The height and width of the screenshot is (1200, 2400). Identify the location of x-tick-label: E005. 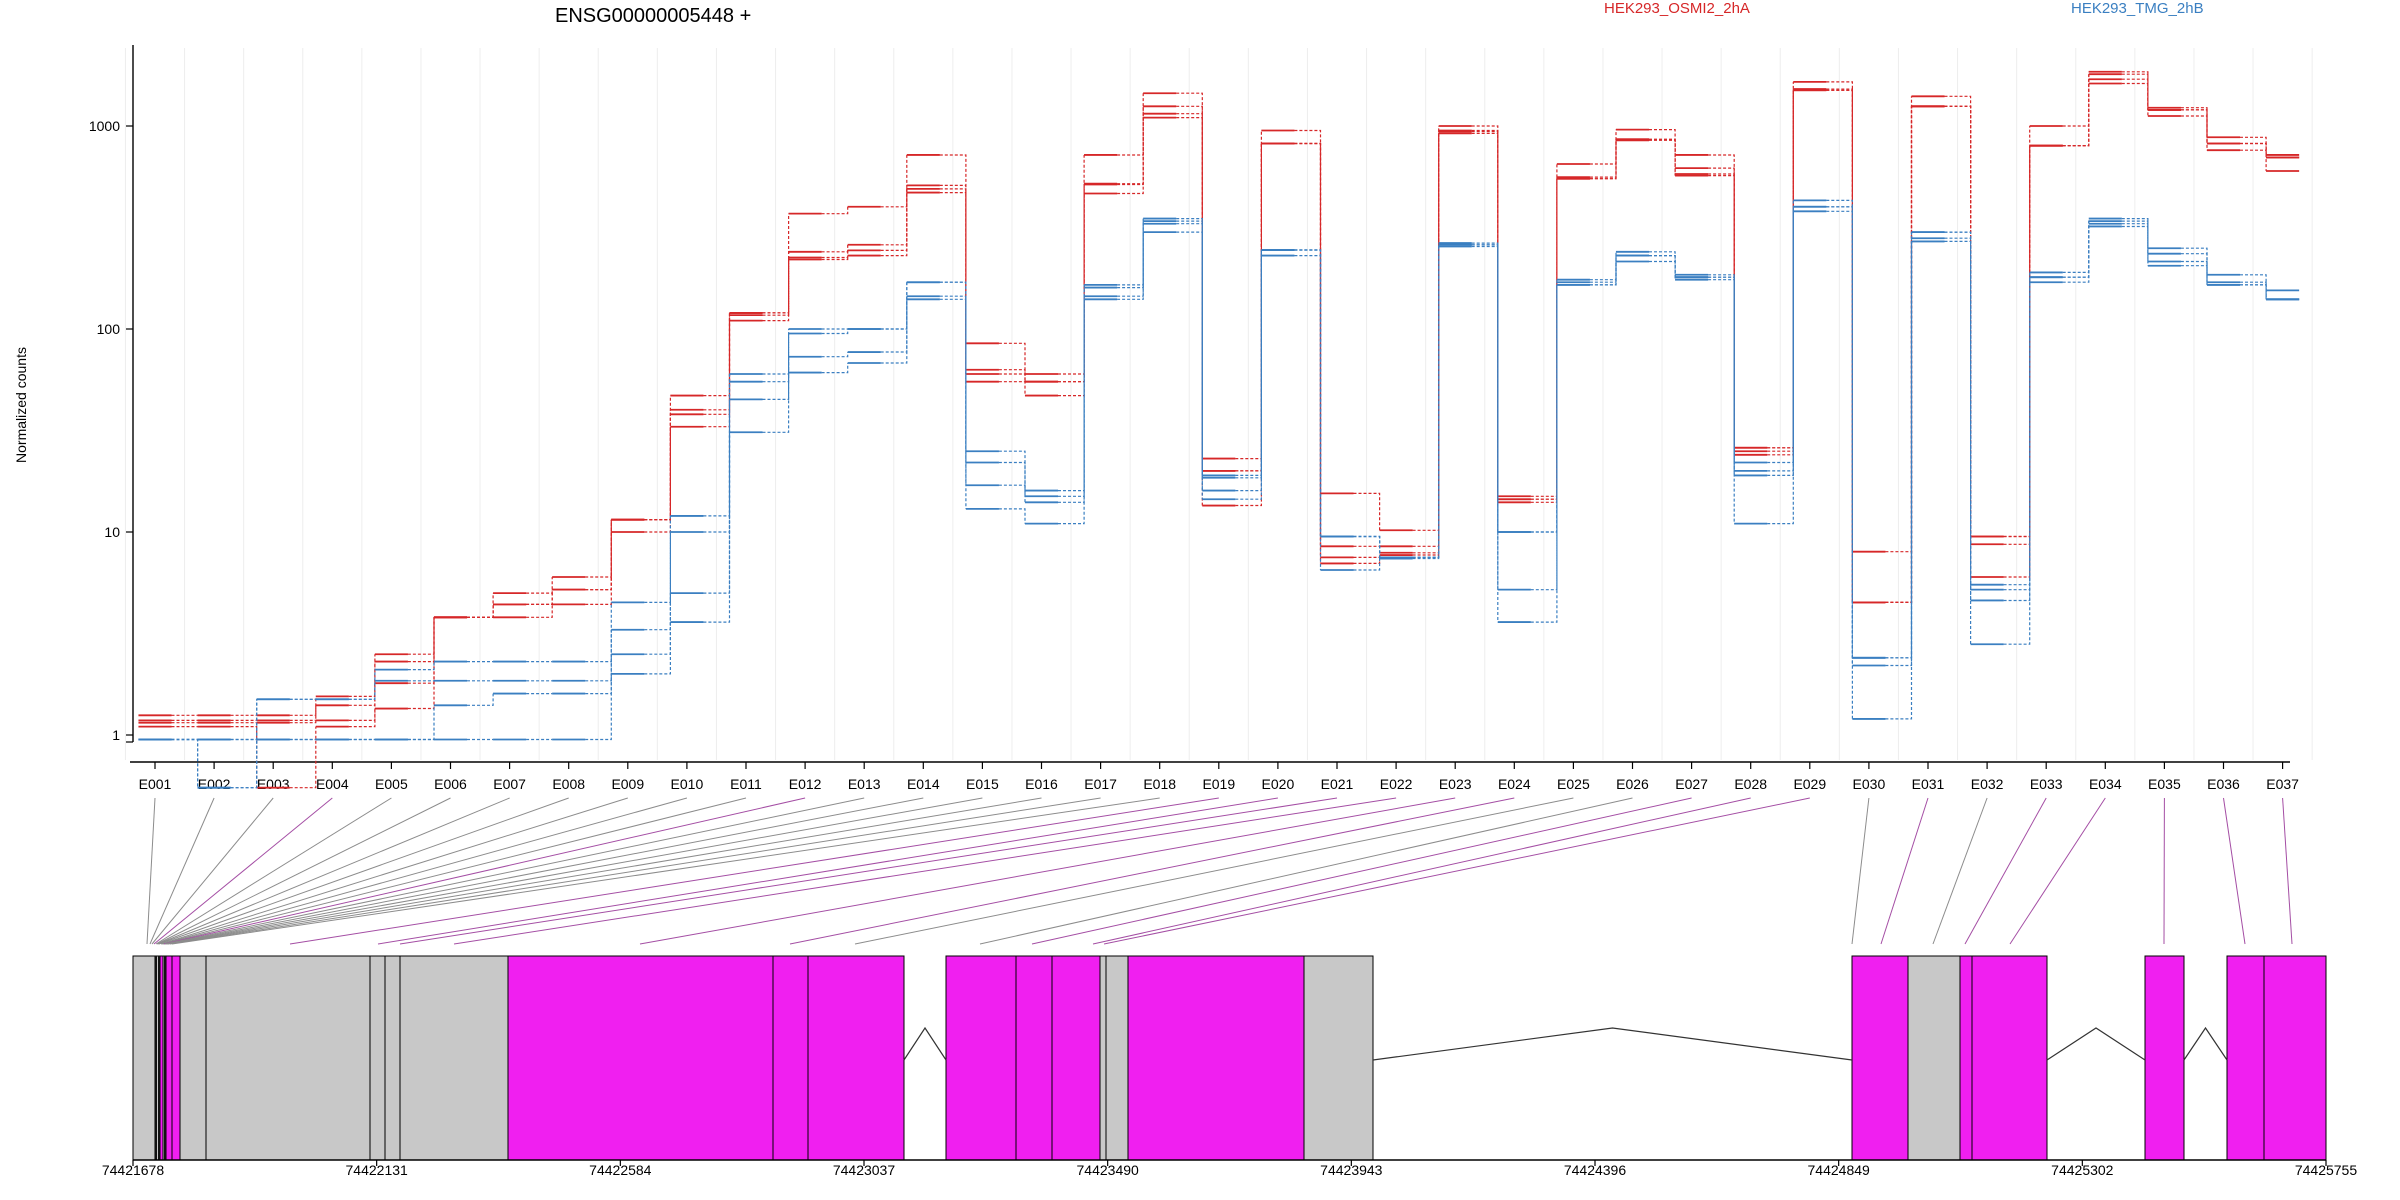
(391, 784).